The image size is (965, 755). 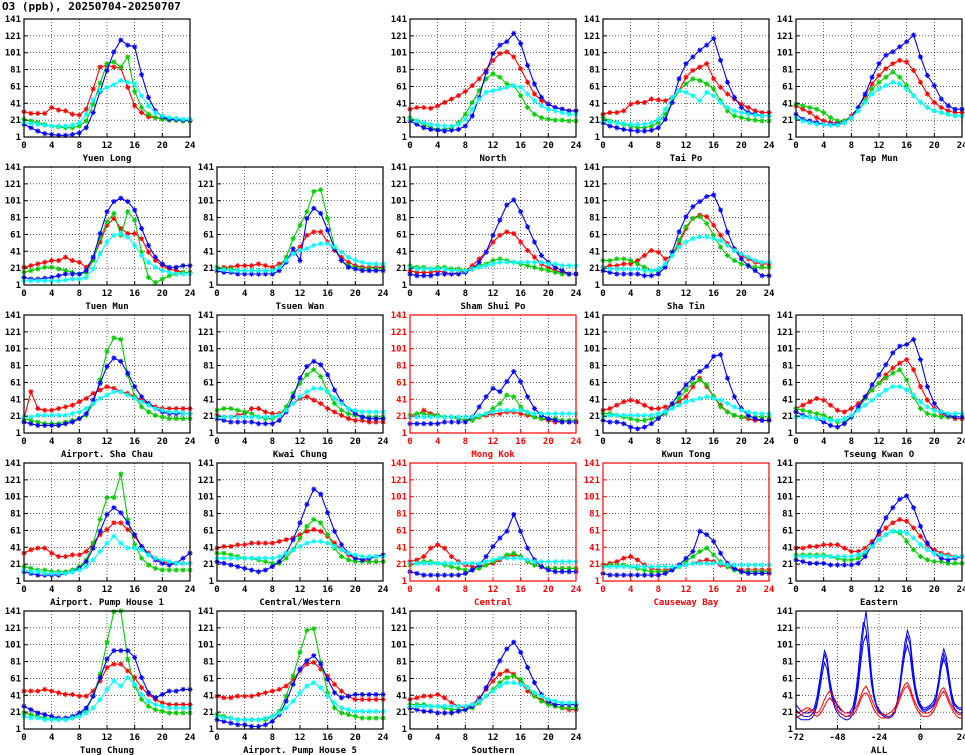 I want to click on y-tick-label: 101, so click(x=592, y=350).